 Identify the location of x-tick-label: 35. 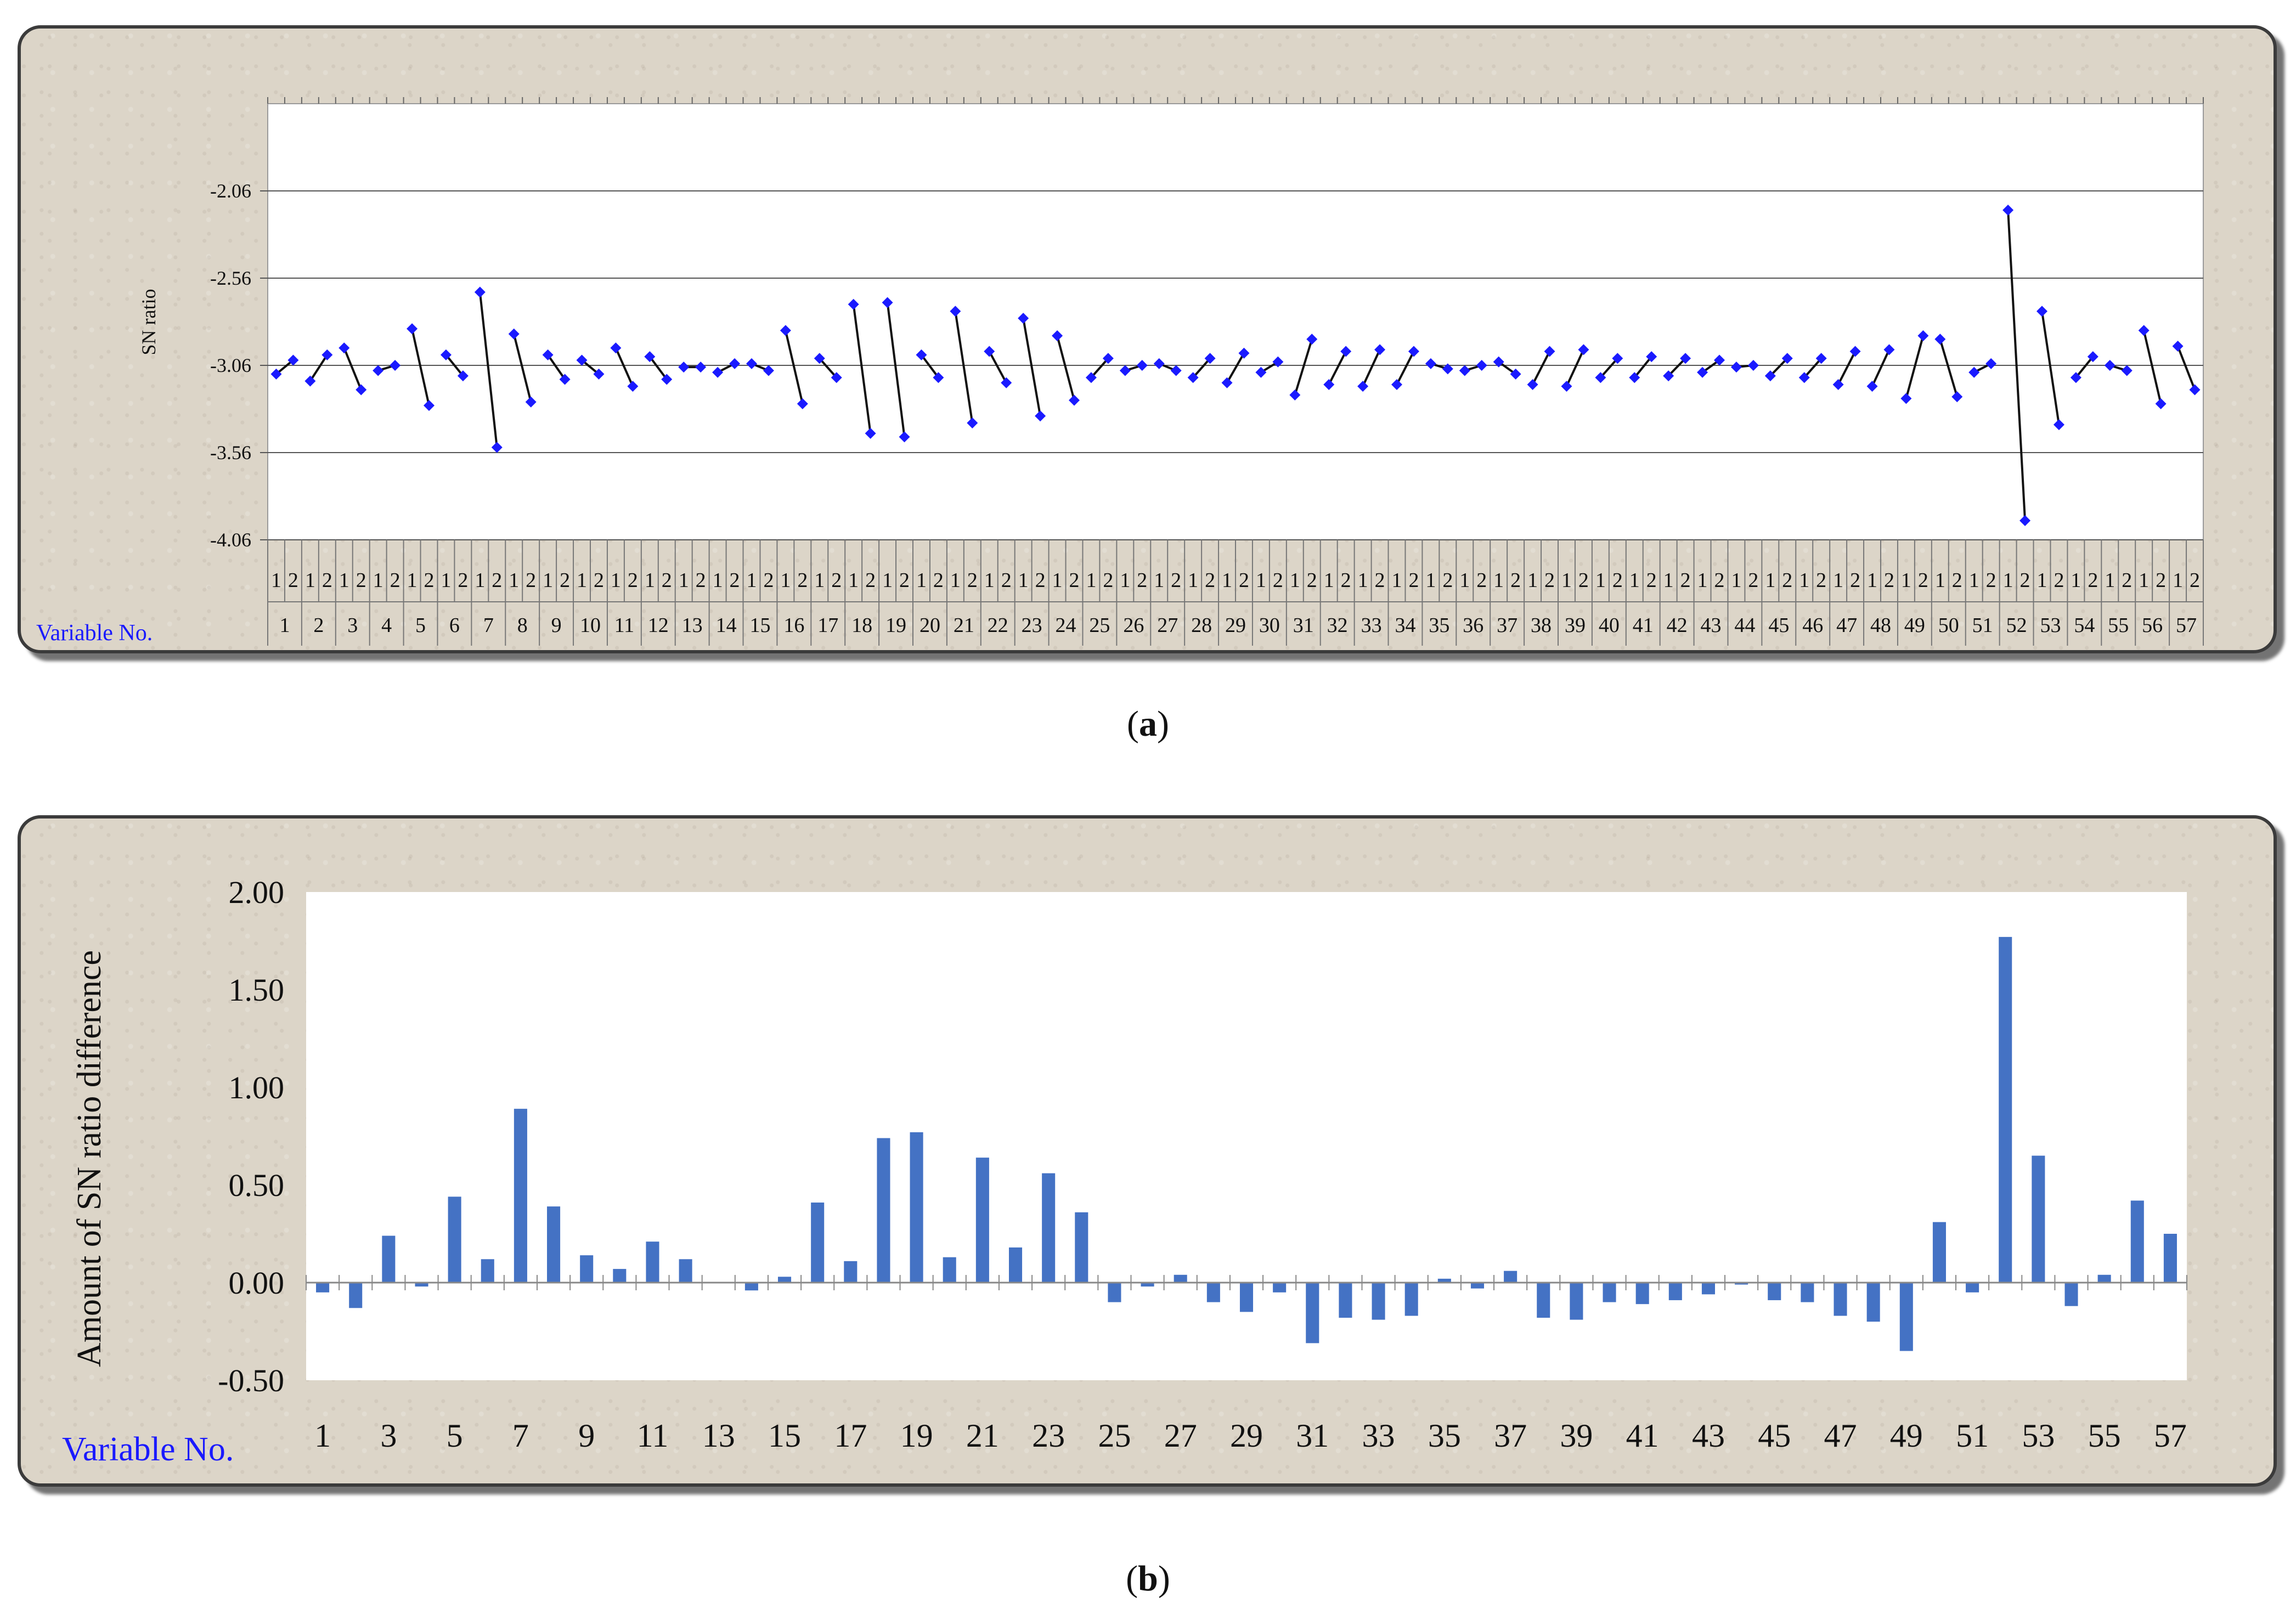
(1444, 1436).